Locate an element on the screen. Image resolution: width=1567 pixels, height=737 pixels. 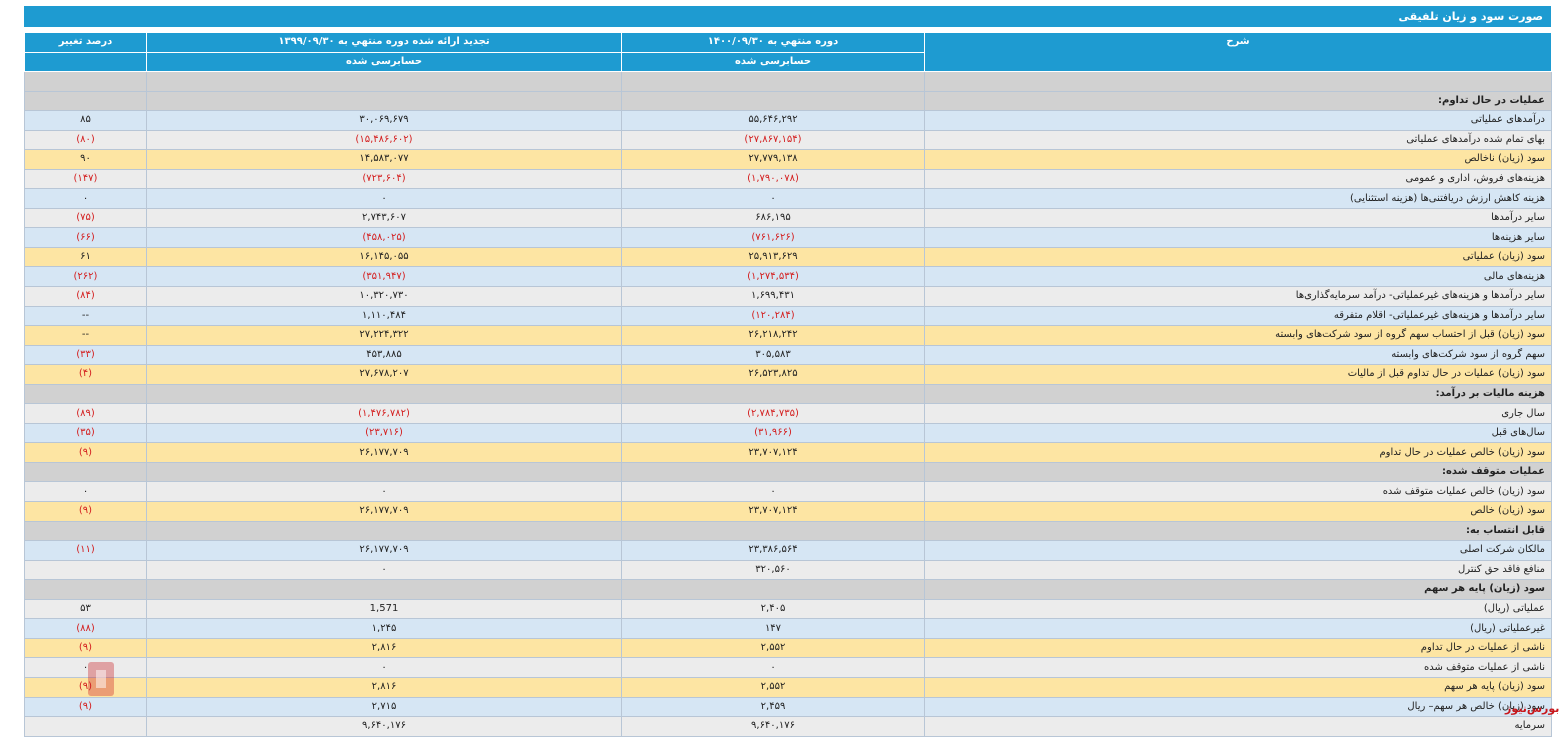
cell-description: منافع فاقد حق کنترل is located at coordinates (1238, 570).